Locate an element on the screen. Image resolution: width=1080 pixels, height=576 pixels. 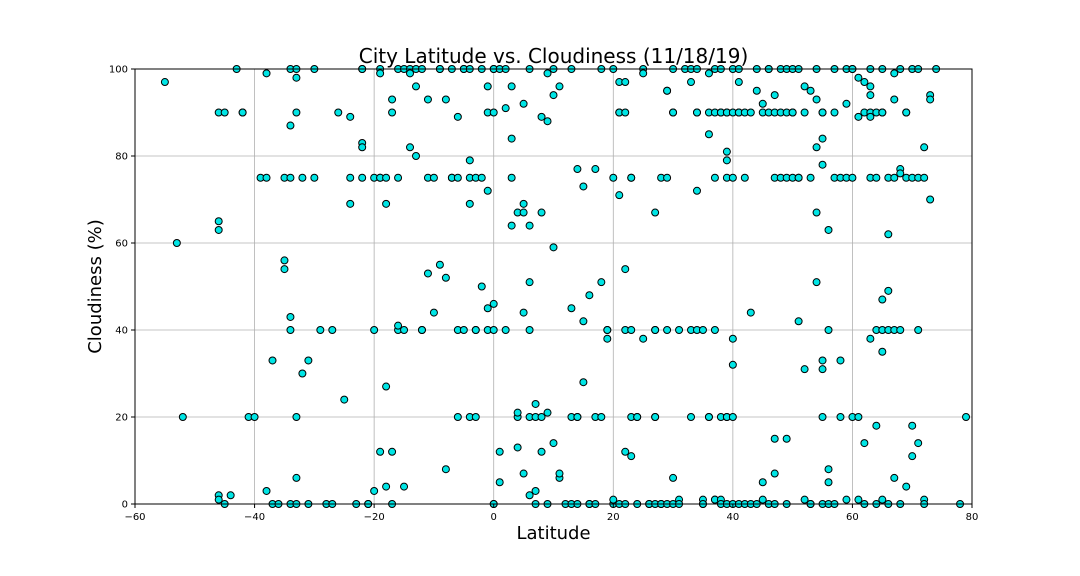
x-tick-label: 40 is located at coordinates (732, 517).